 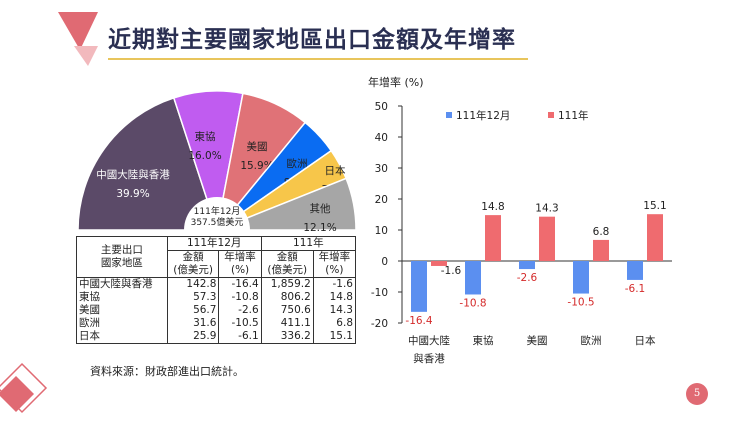 I want to click on value-cell: 14.8, so click(x=334, y=297).